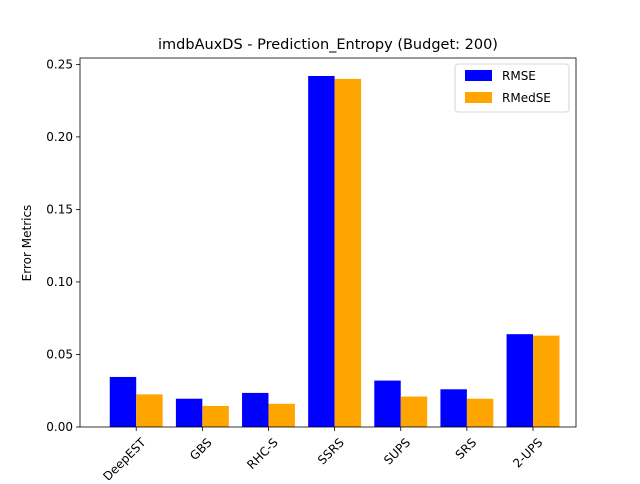 The width and height of the screenshot is (640, 484). I want to click on bar-rmedse-2-ups, so click(546, 381).